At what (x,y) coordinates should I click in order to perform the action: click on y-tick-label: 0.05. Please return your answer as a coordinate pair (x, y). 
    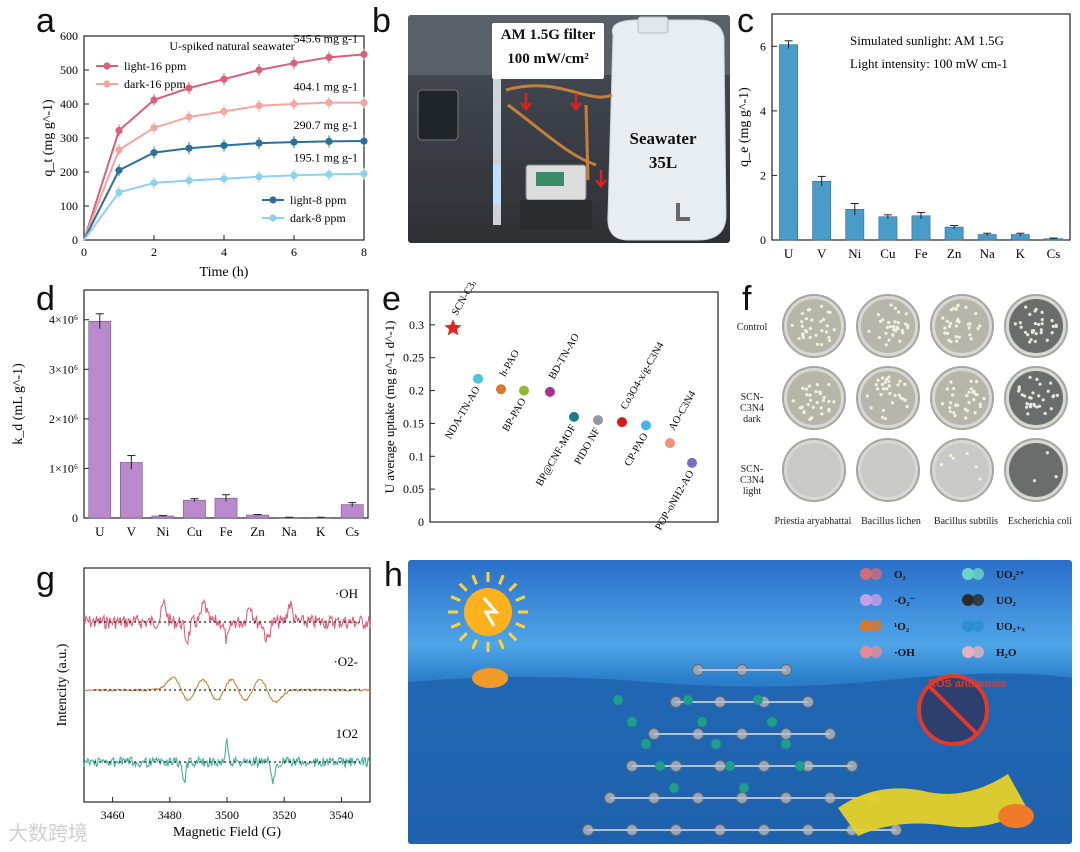
    Looking at the image, I should click on (413, 489).